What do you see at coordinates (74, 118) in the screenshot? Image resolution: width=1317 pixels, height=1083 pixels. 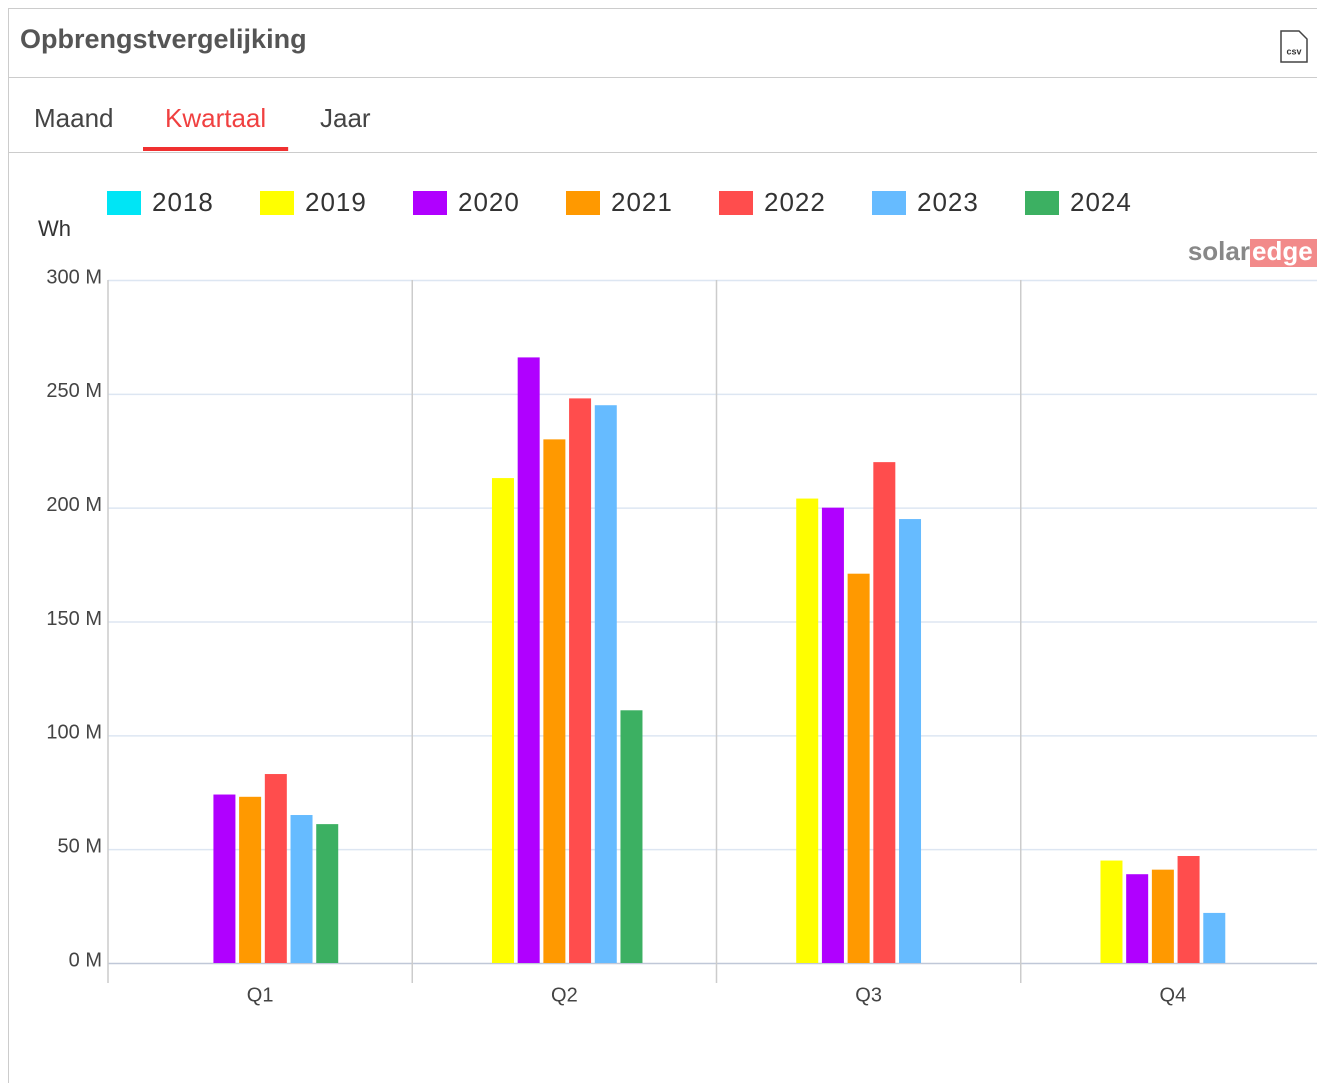 I see `tab: Maand` at bounding box center [74, 118].